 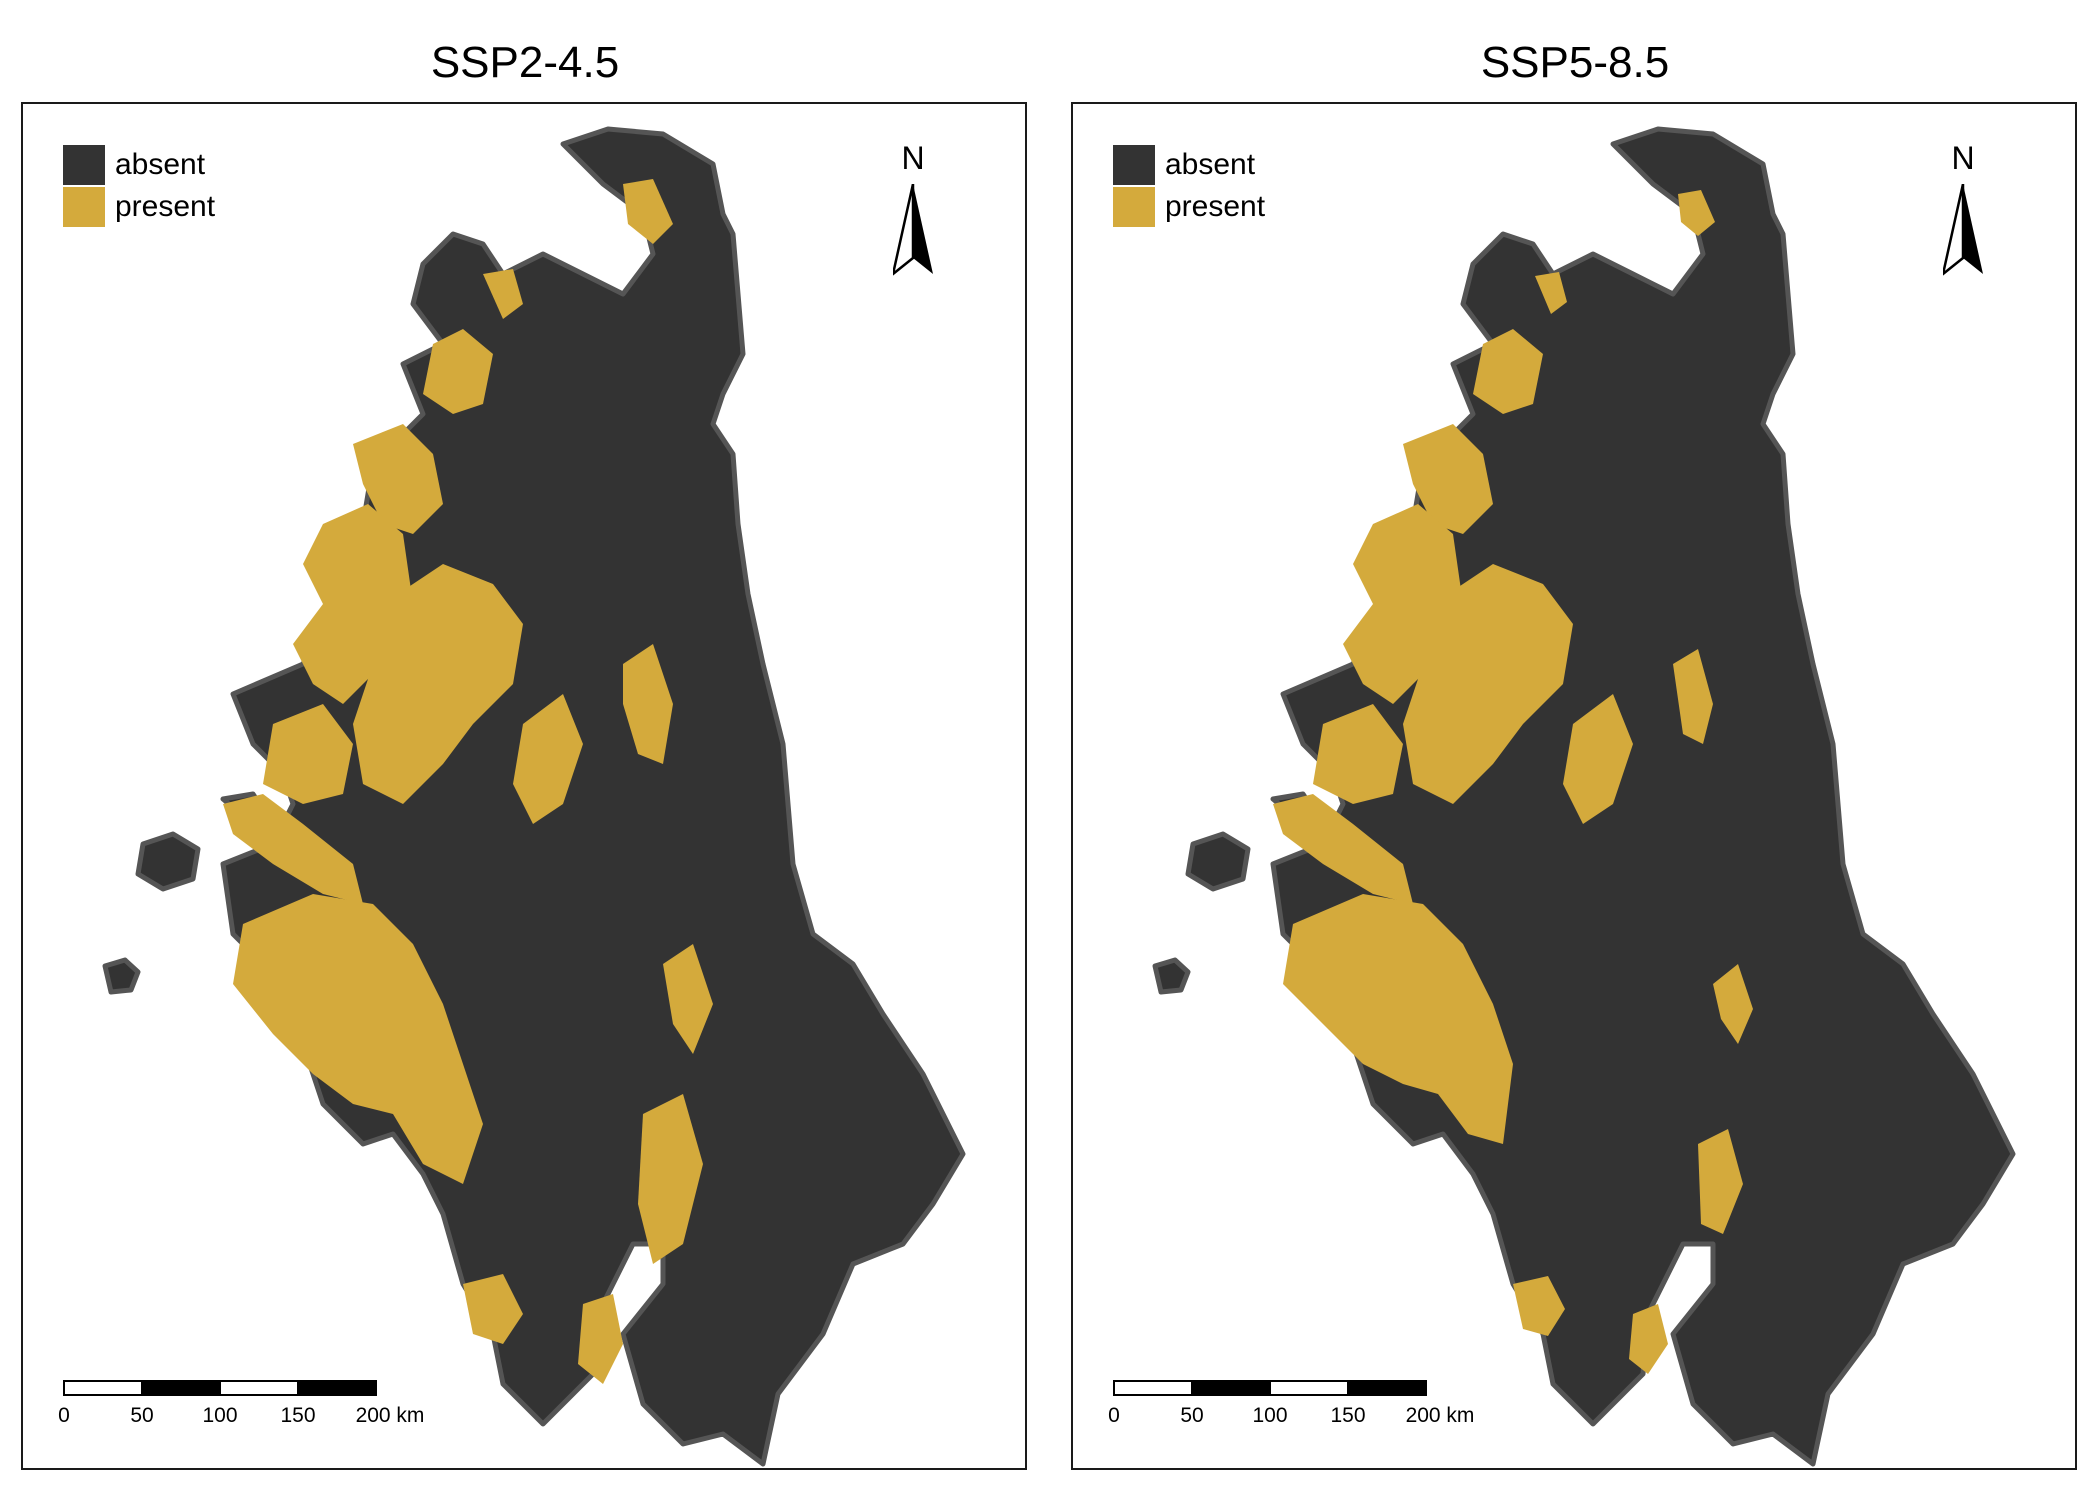 I want to click on panel-title: SSP5-8.5, so click(x=1575, y=62).